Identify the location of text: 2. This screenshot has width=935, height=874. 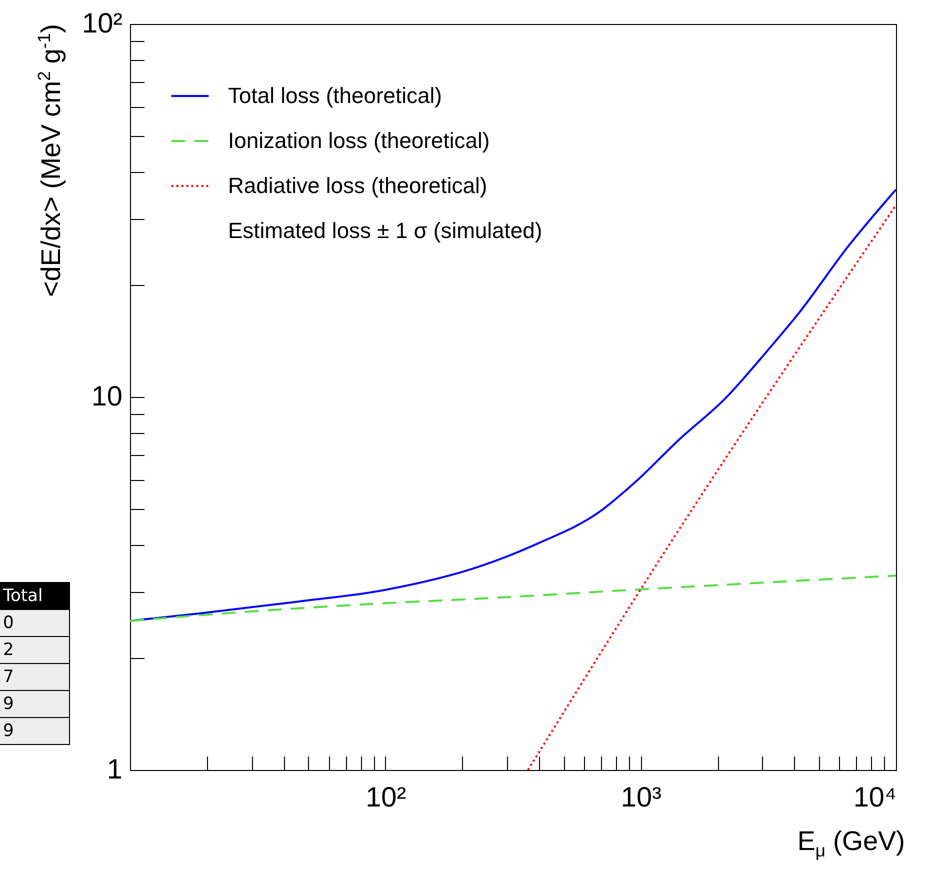
(35, 650).